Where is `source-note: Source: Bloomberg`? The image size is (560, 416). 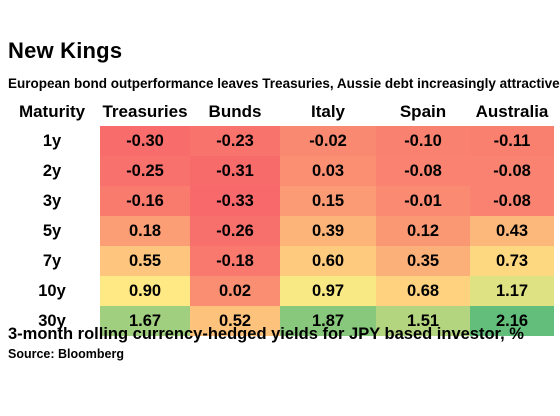 source-note: Source: Bloomberg is located at coordinates (66, 354).